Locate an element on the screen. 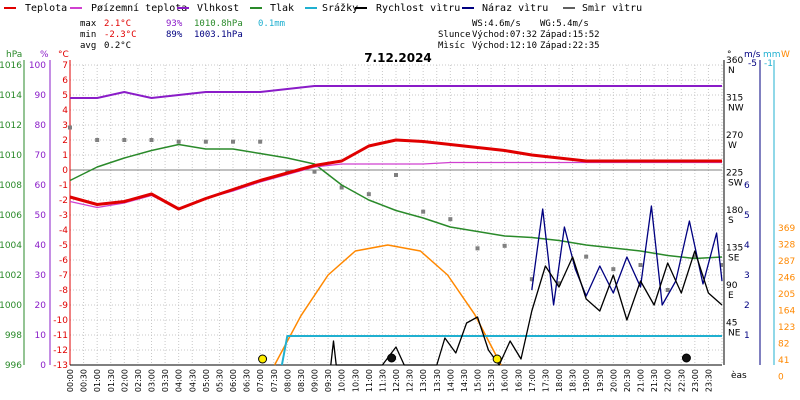 Image resolution: width=800 pixels, height=400 pixels. x-tick-label: 07:30 is located at coordinates (274, 380).